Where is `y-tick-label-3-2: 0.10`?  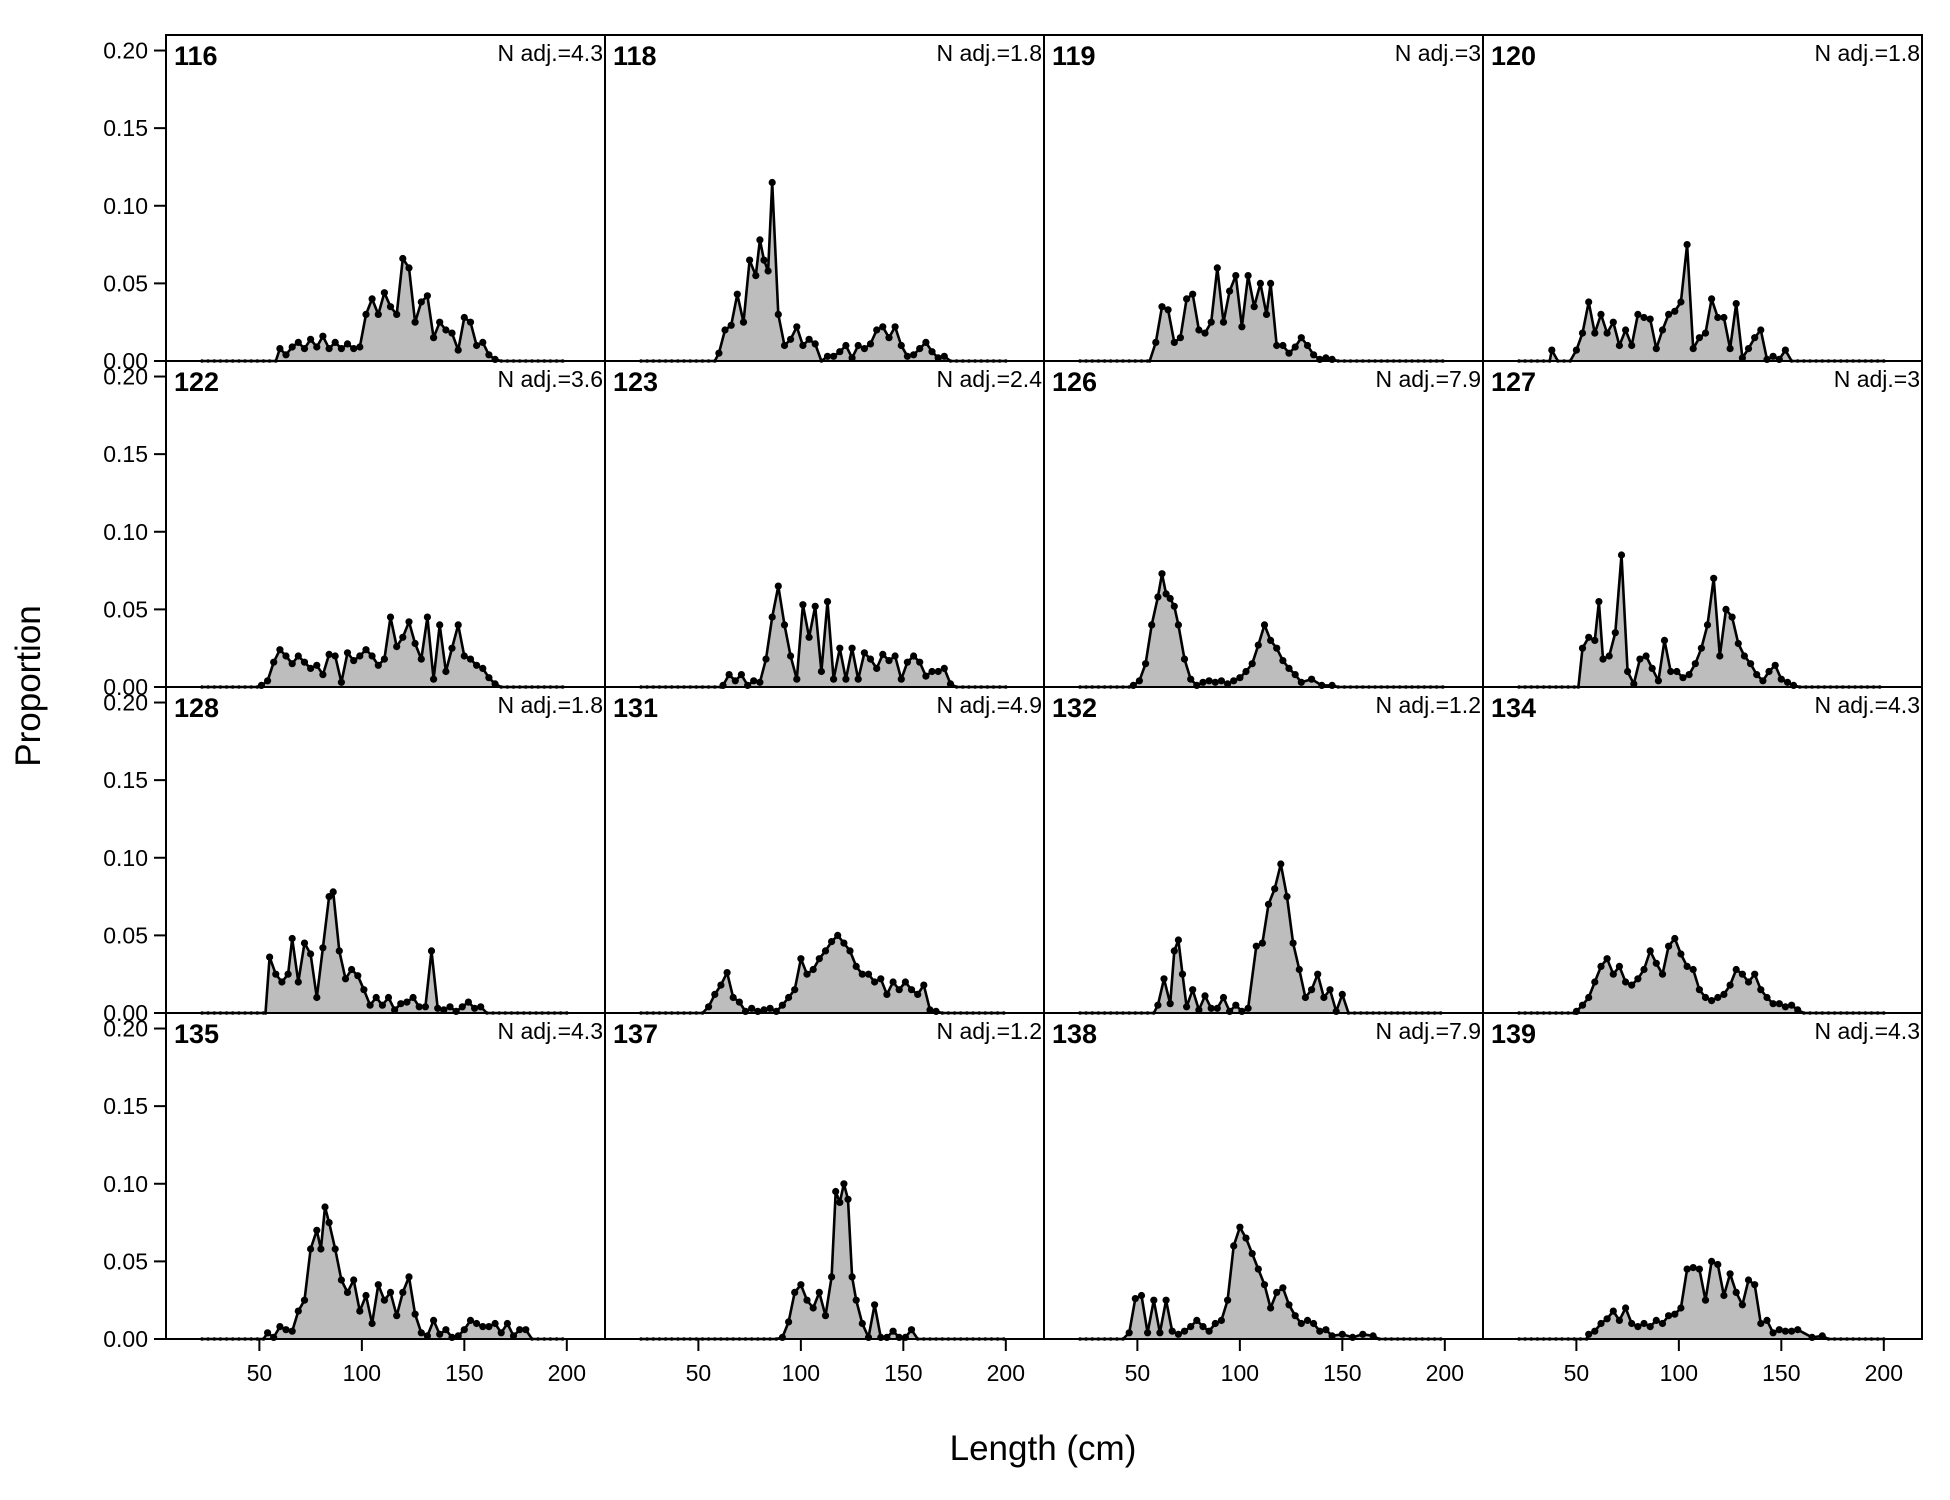
y-tick-label-3-2: 0.10 is located at coordinates (125, 1184).